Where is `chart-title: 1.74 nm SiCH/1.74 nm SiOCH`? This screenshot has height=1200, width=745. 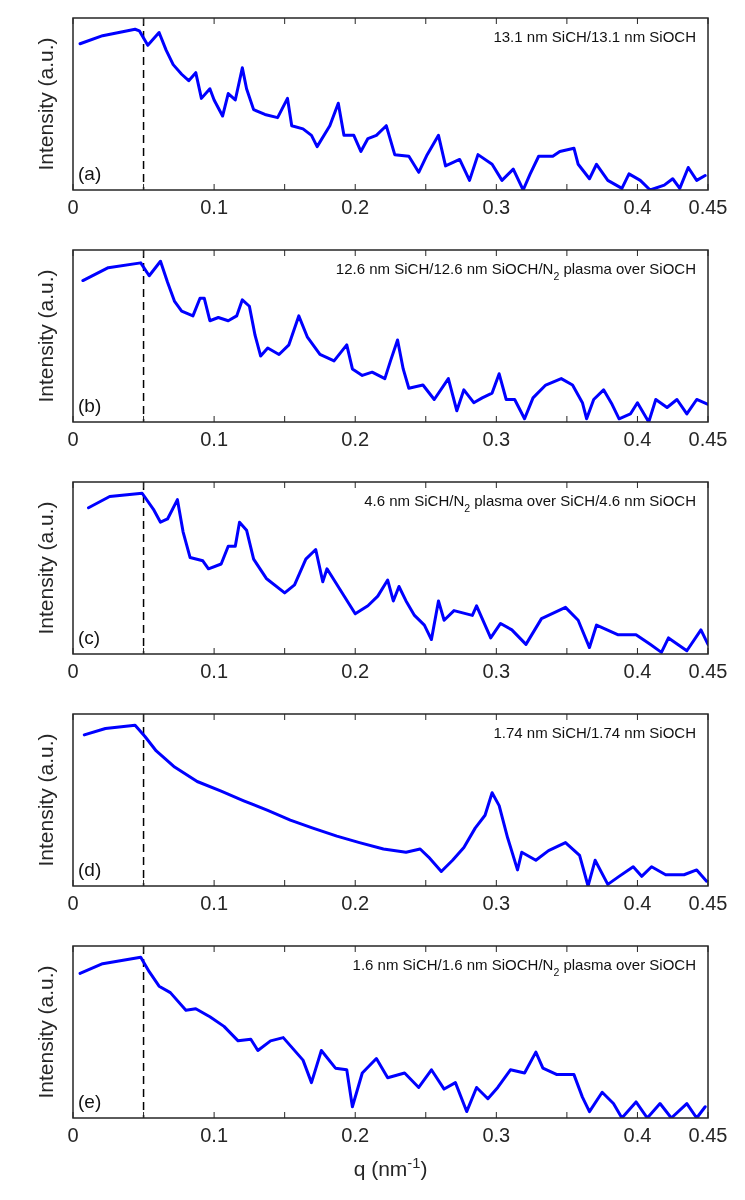 chart-title: 1.74 nm SiCH/1.74 nm SiOCH is located at coordinates (594, 732).